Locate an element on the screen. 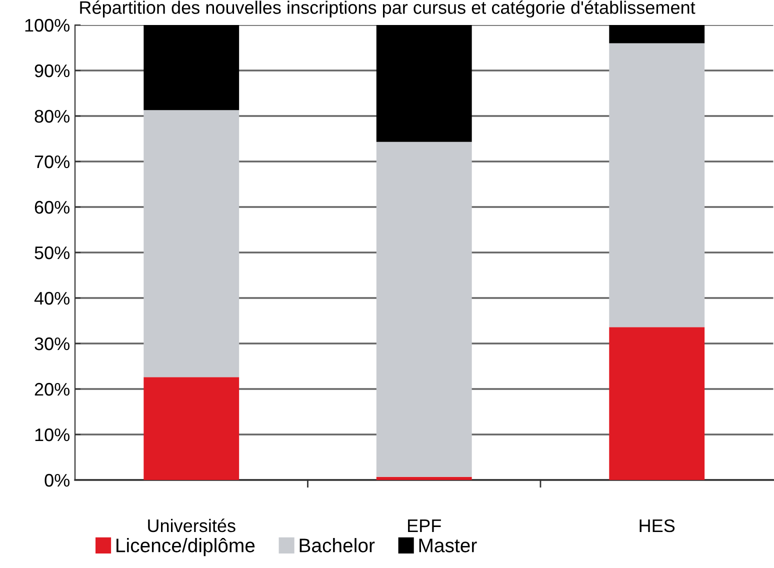 The width and height of the screenshot is (774, 568). y-tick-label: 10% is located at coordinates (52, 435).